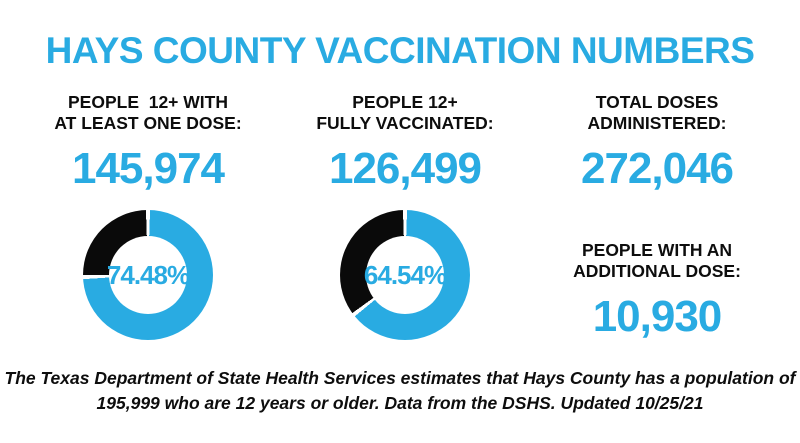  I want to click on stat-label-line: ADDITIONAL DOSE:, so click(657, 271).